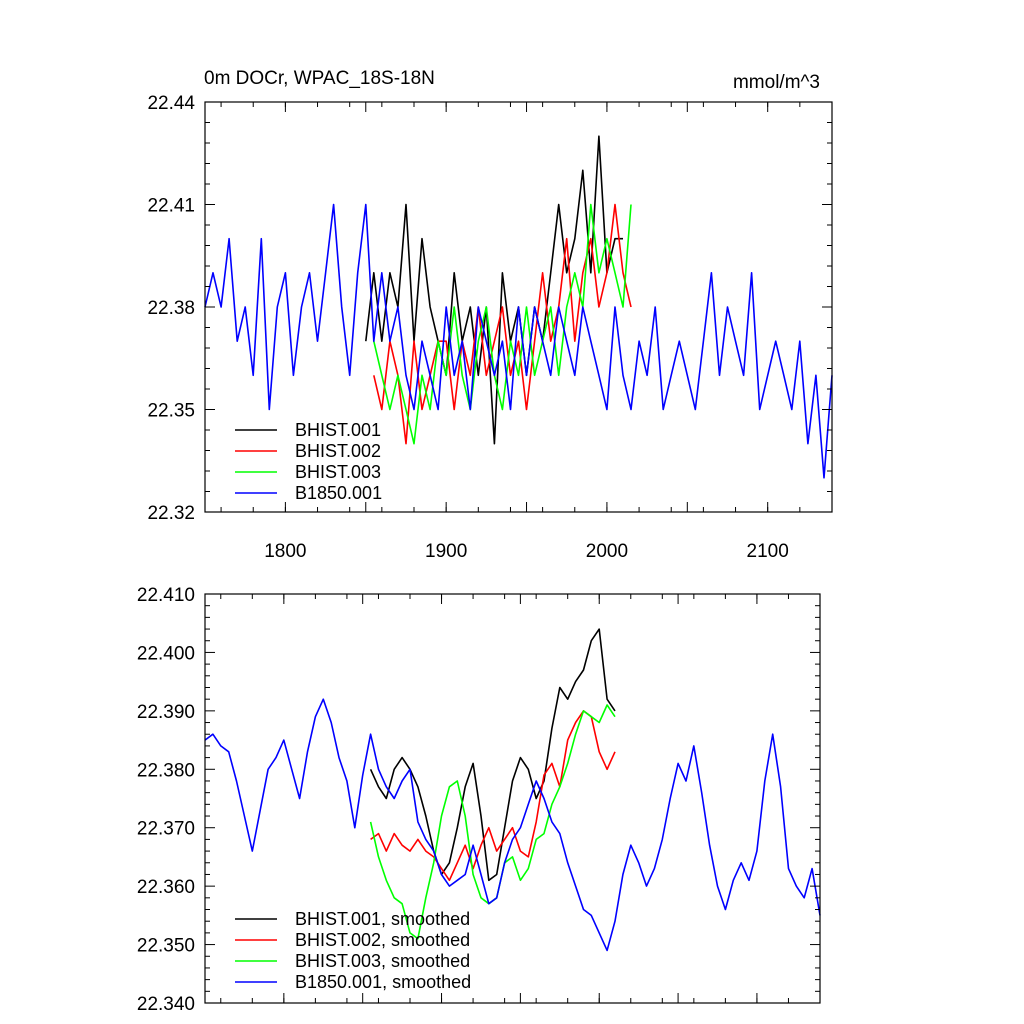 The height and width of the screenshot is (1024, 1024). I want to click on legend-label-2: BHIST.002, so click(338, 451).